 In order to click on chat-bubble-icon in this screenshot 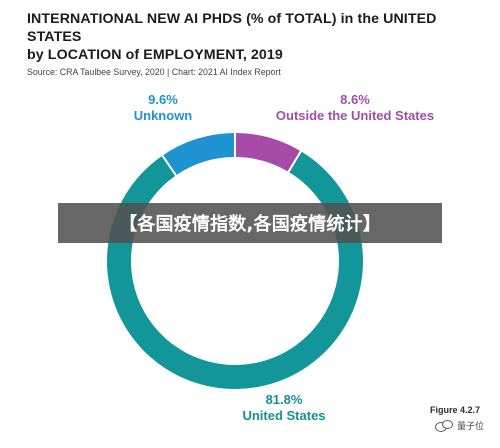, I will do `click(443, 425)`.